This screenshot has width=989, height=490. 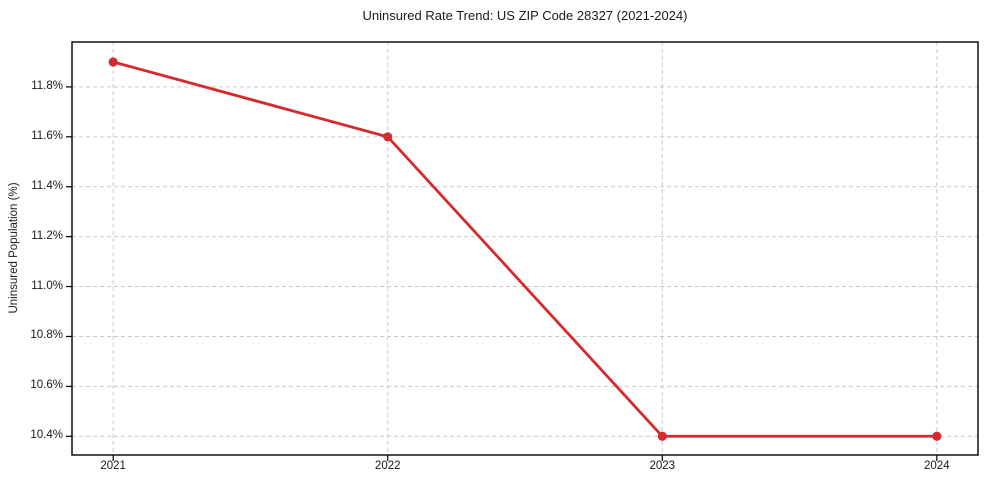 I want to click on y-tick-label: 10.6%, so click(x=46, y=385).